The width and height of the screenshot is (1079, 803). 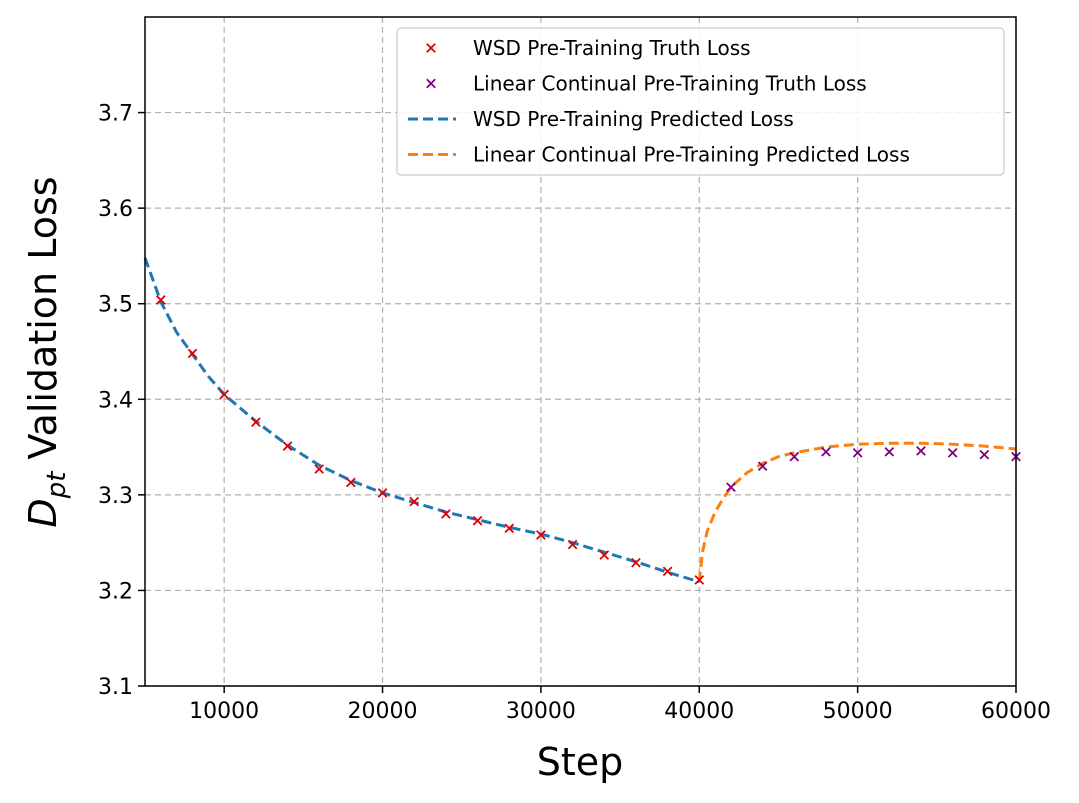 What do you see at coordinates (43, 323) in the screenshot?
I see `y-axis-title-rest: Validation Loss` at bounding box center [43, 323].